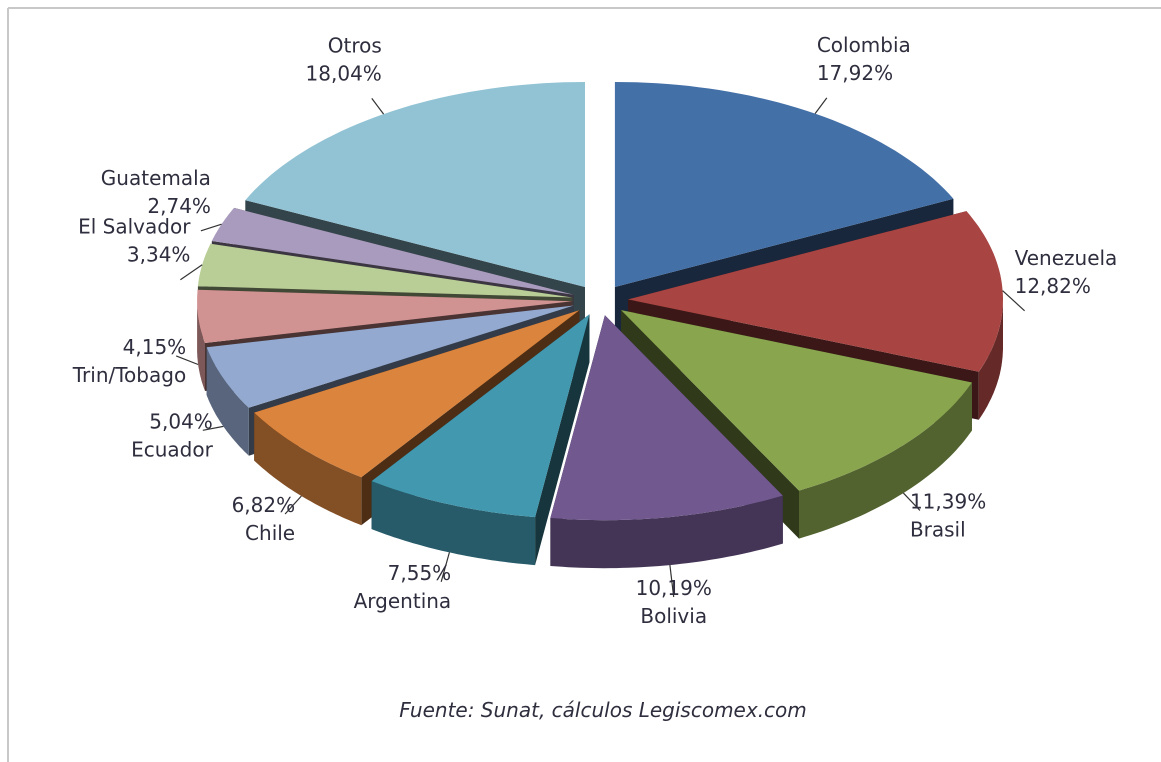 The image size is (1161, 762). I want to click on data-label-name: Argentina, so click(403, 601).